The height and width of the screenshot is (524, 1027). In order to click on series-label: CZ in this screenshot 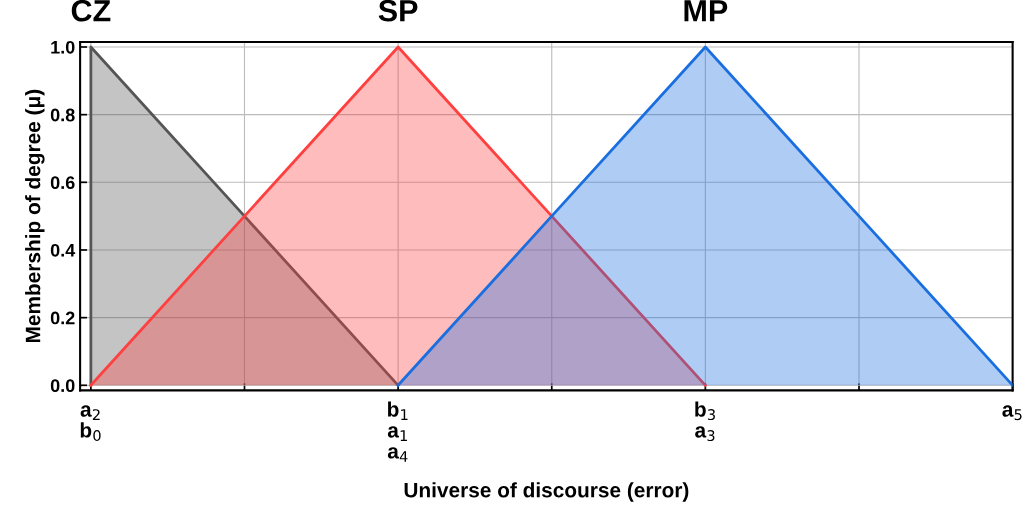, I will do `click(91, 11)`.